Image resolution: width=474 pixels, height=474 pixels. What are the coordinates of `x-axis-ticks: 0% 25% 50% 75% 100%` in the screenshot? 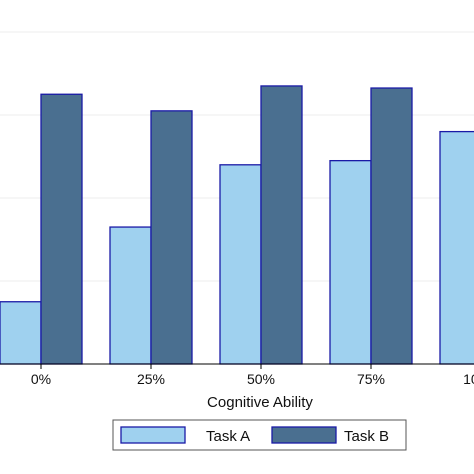 It's located at (252, 375).